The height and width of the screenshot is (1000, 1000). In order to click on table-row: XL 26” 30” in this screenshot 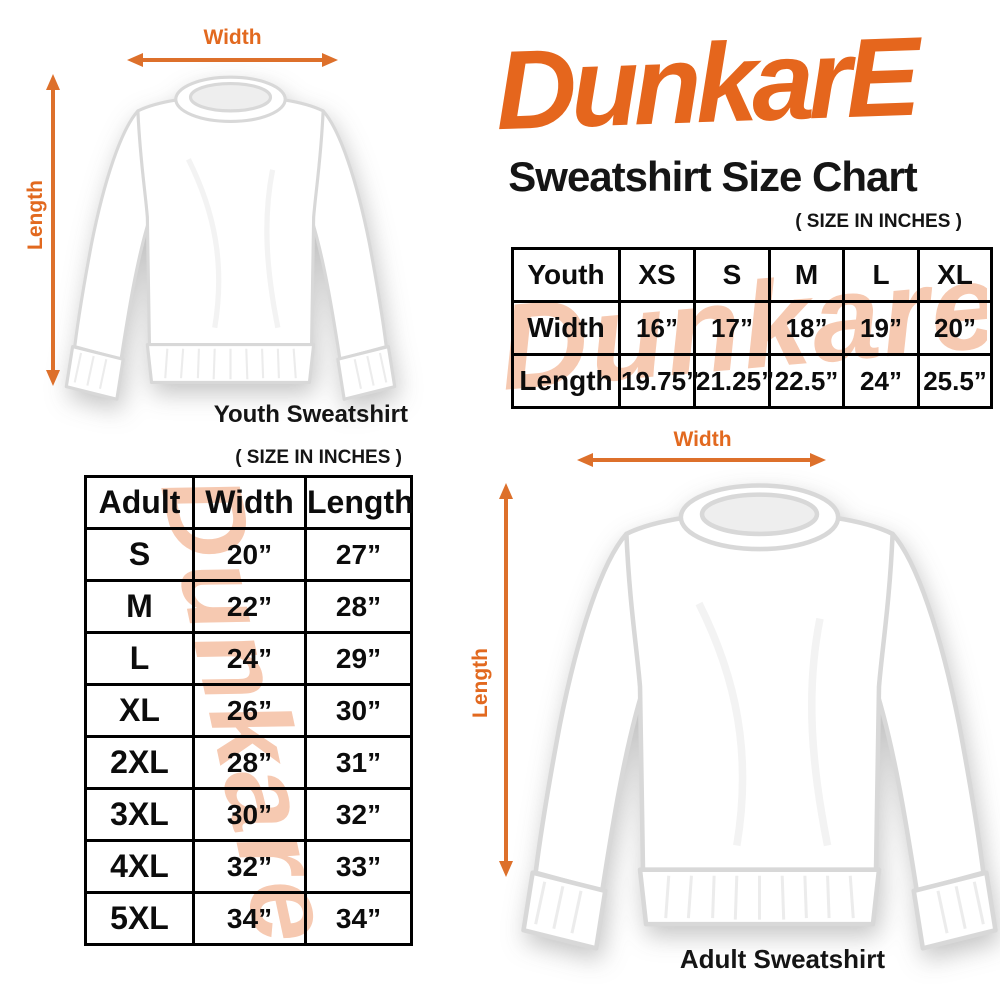, I will do `click(248, 710)`.